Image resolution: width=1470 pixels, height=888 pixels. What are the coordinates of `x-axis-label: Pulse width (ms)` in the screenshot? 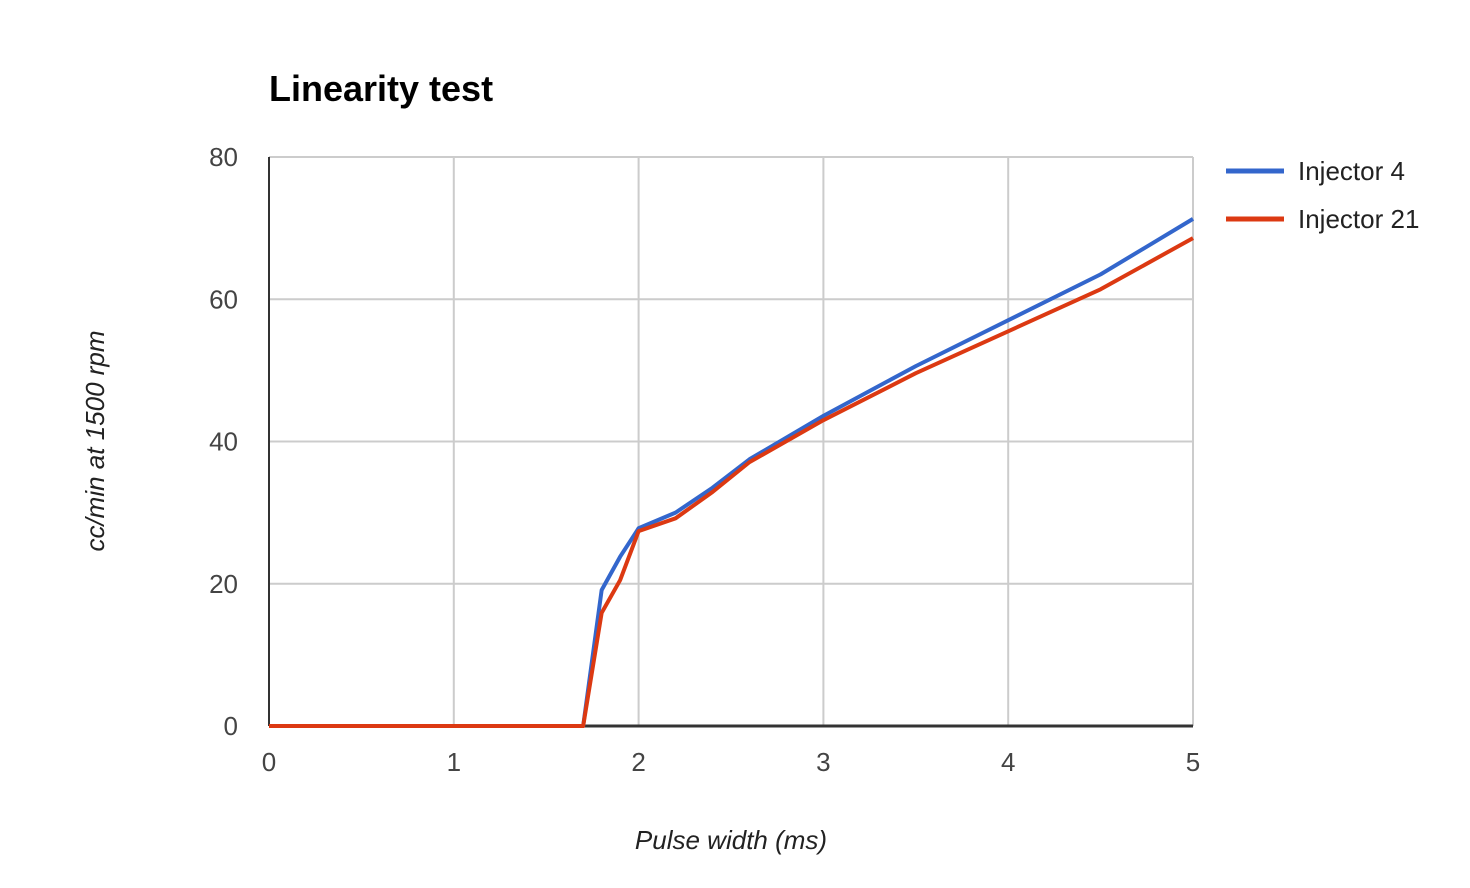 It's located at (731, 840).